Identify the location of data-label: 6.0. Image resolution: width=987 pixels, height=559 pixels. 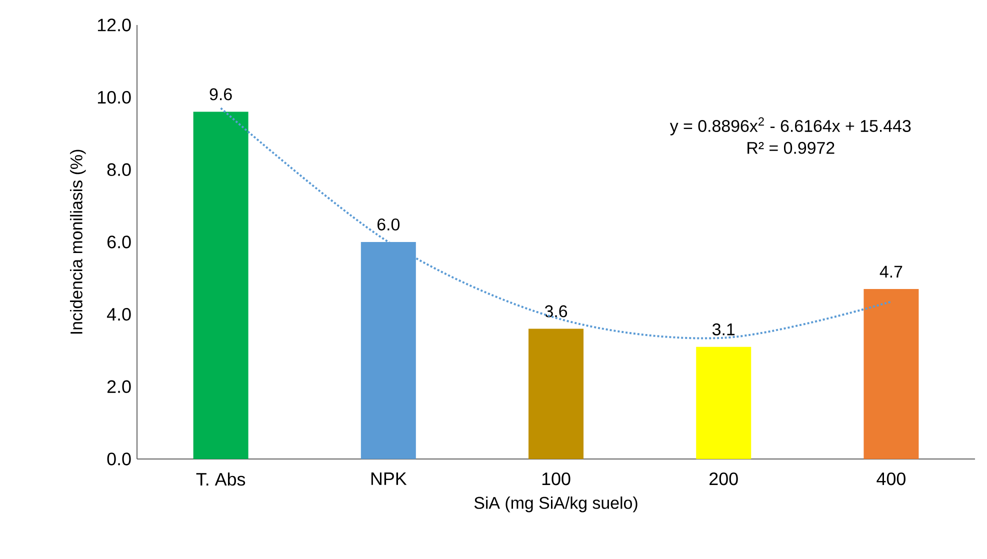
(389, 224).